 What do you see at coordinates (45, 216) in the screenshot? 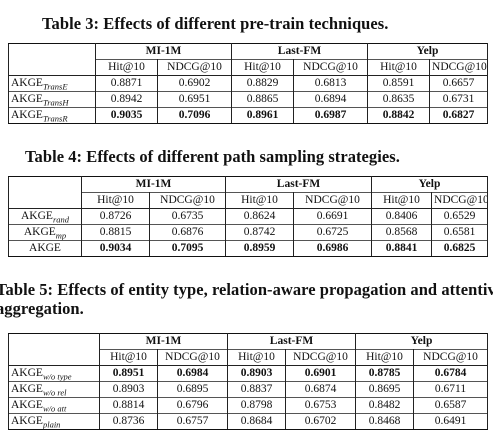
I see `model-name-cell: AKGErand` at bounding box center [45, 216].